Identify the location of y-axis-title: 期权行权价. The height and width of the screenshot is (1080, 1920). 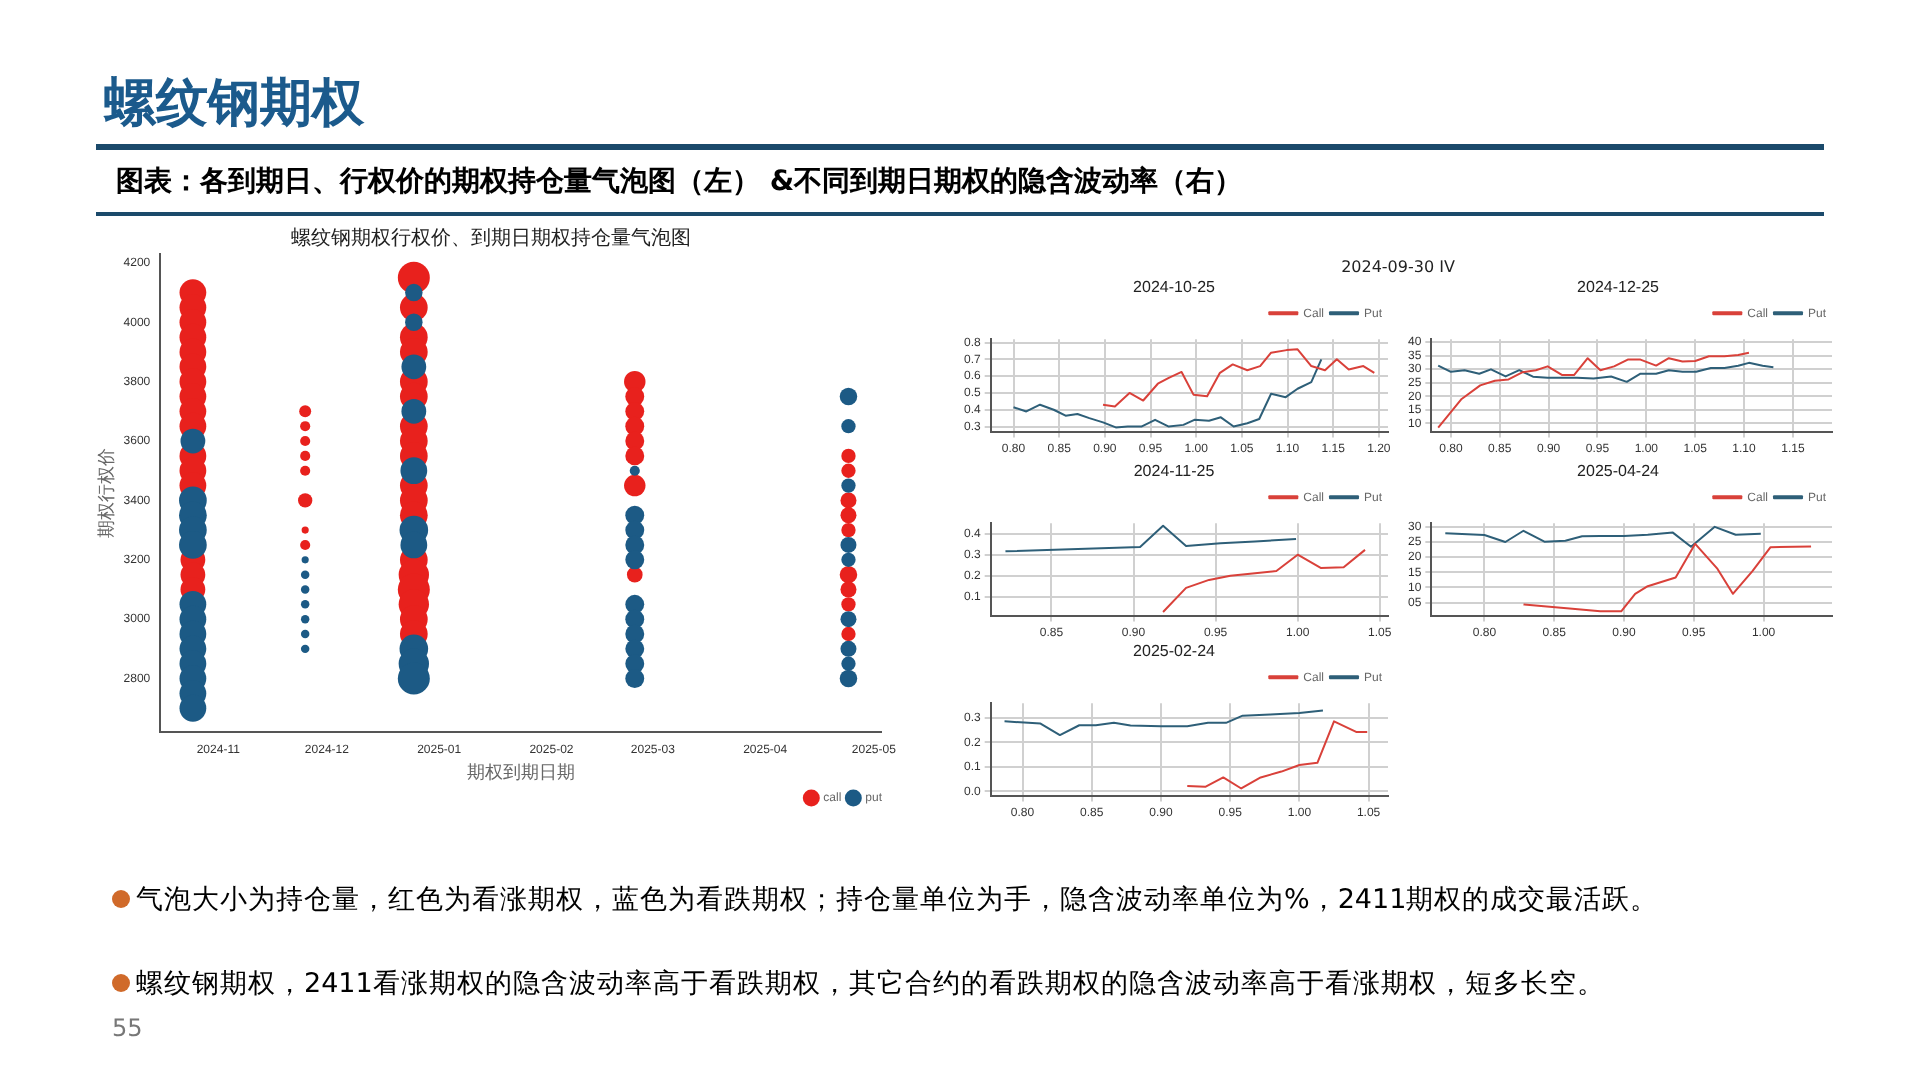
(105, 493).